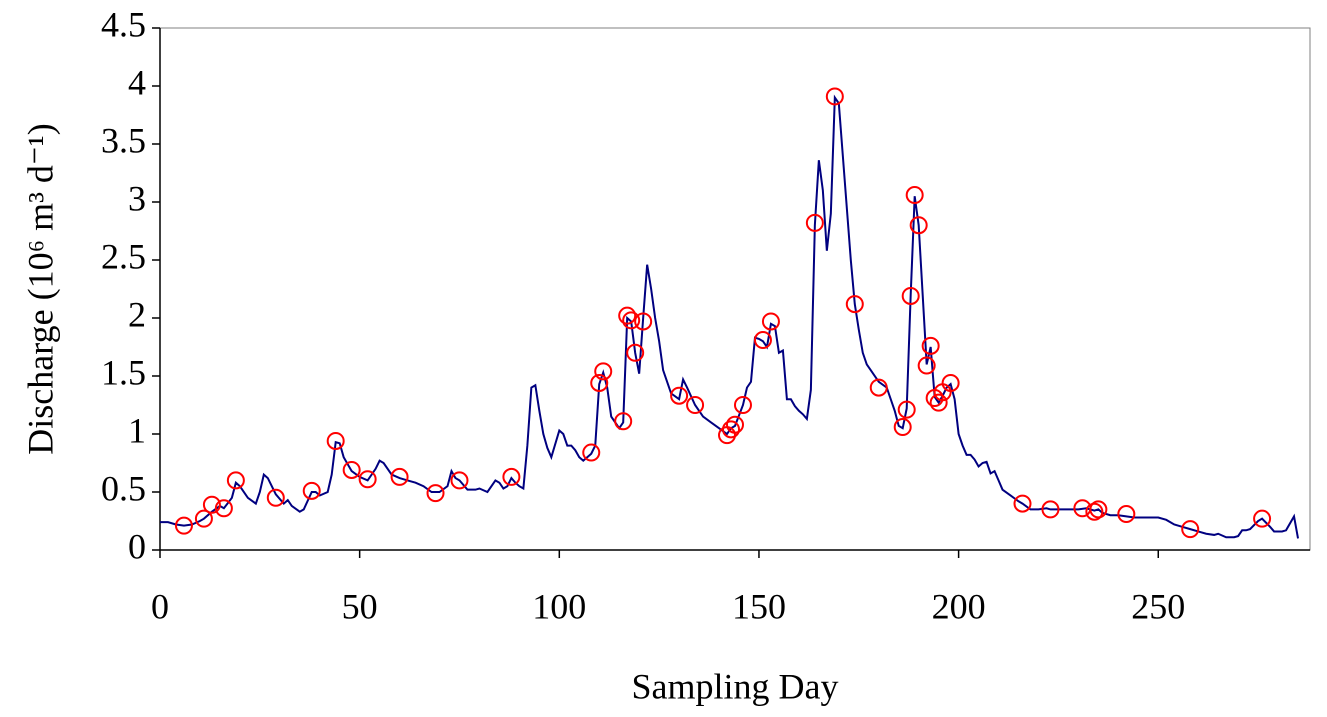 This screenshot has height=717, width=1327. I want to click on y-tick-label: 3, so click(137, 198).